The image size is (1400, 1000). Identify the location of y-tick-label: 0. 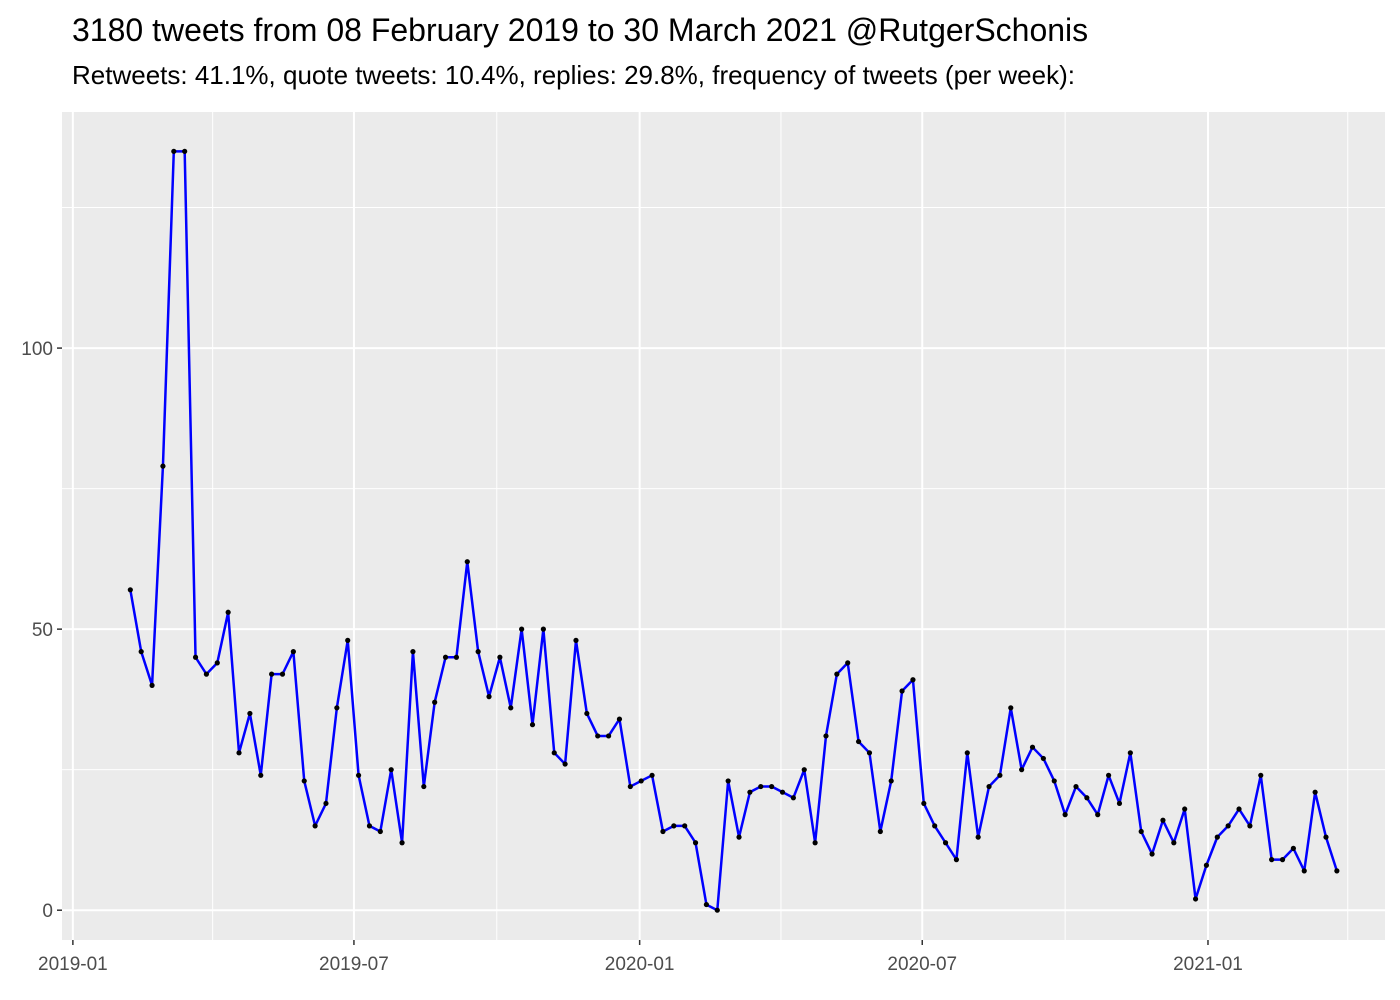
(47, 911).